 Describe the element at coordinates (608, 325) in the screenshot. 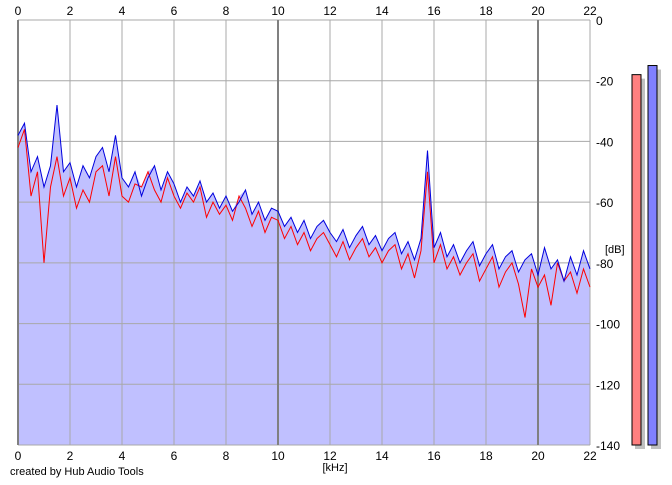

I see `y-tick-label: -100` at that location.